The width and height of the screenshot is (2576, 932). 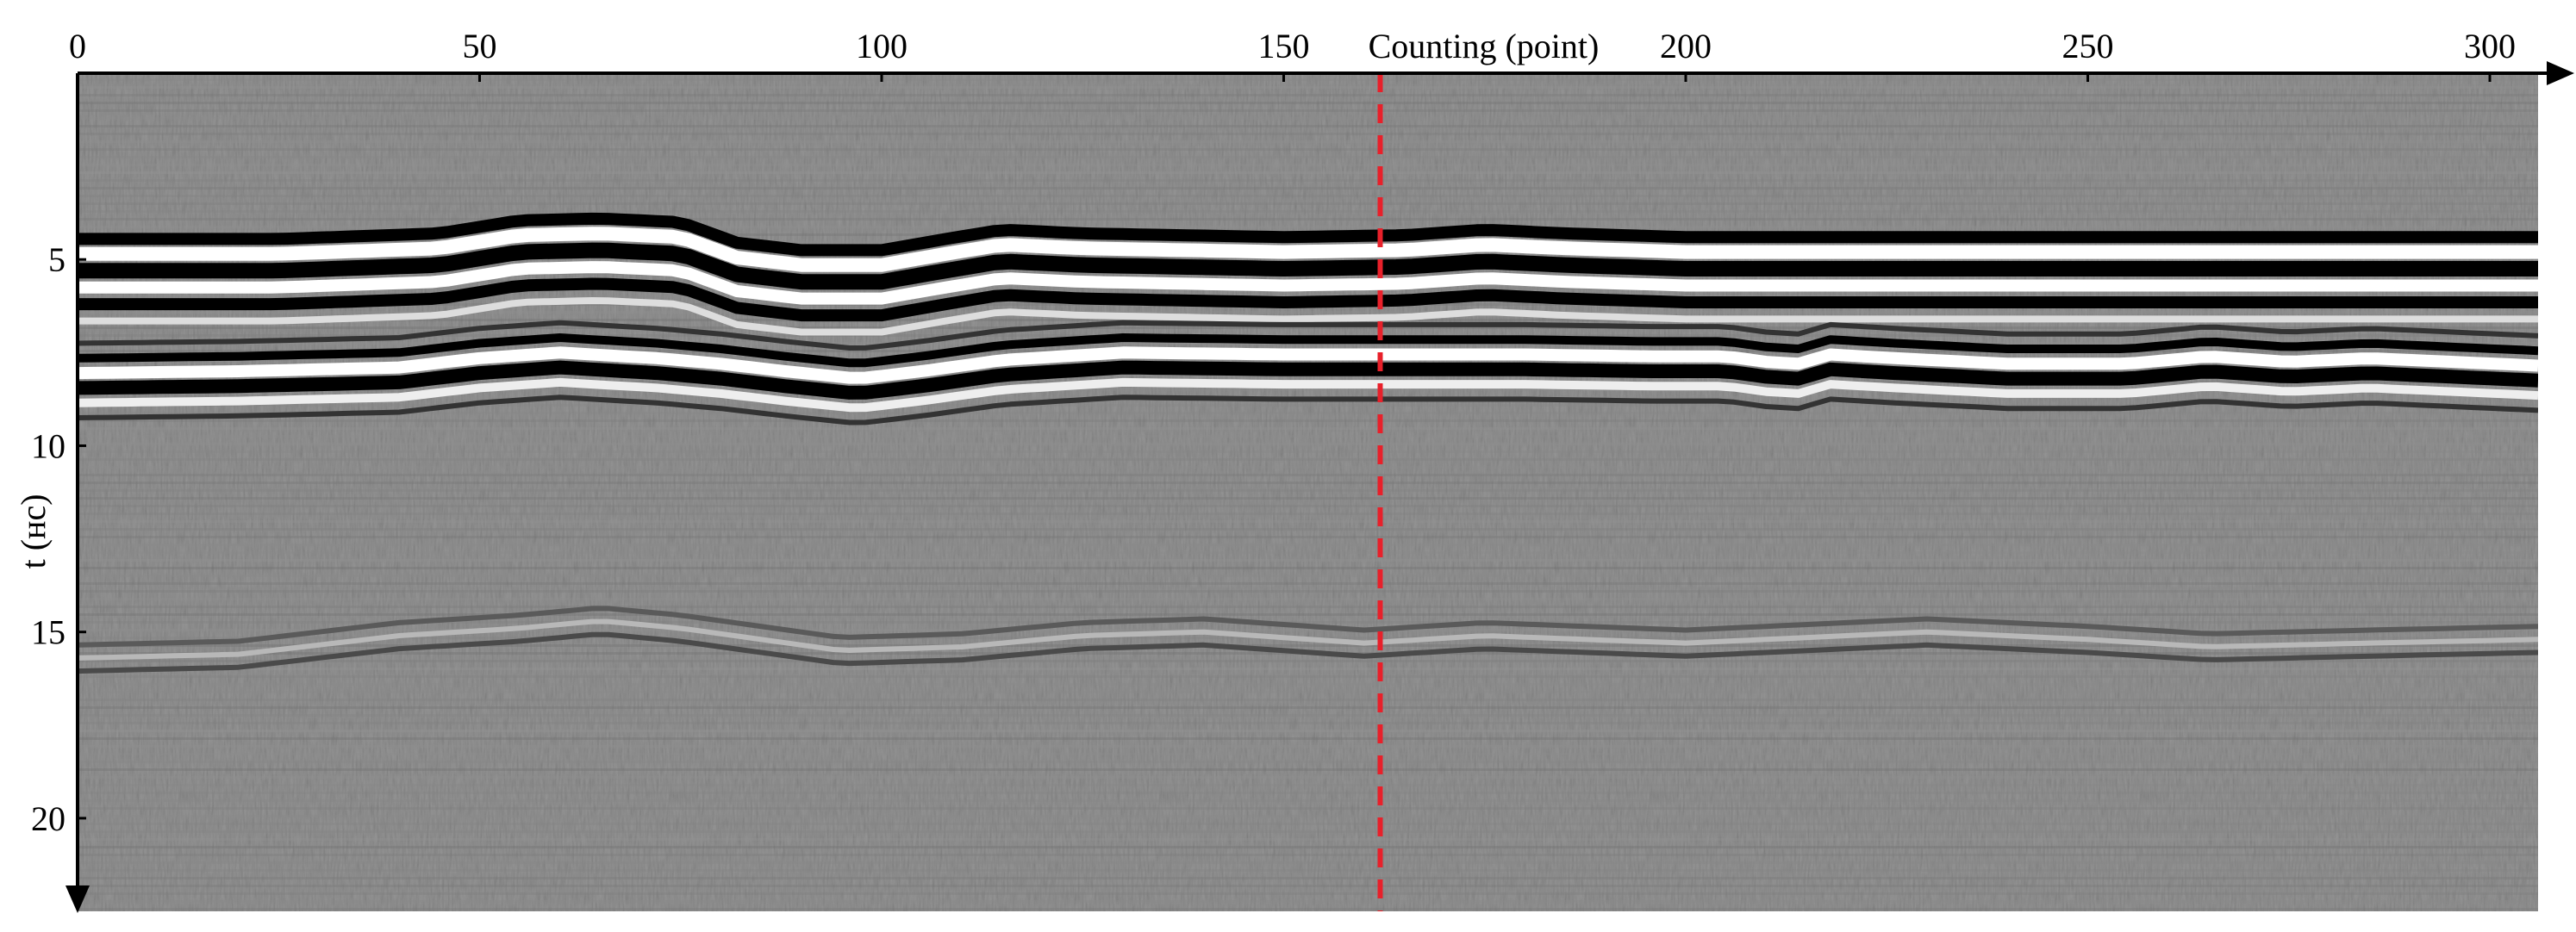 What do you see at coordinates (33, 531) in the screenshot?
I see `y-axis-title: t (нс)` at bounding box center [33, 531].